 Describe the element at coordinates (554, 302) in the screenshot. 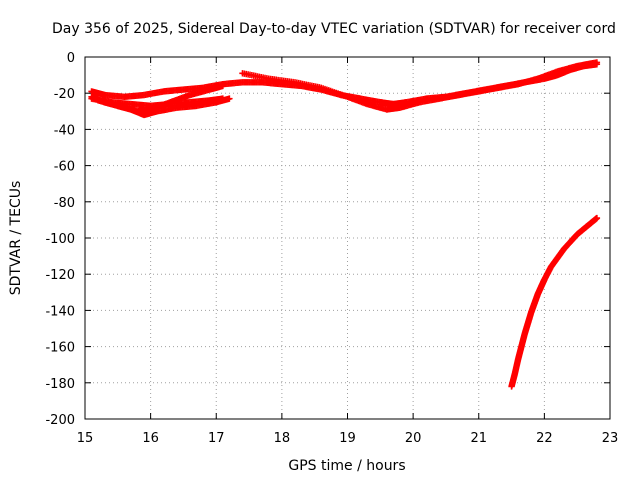

I see `series-arc-steep` at that location.